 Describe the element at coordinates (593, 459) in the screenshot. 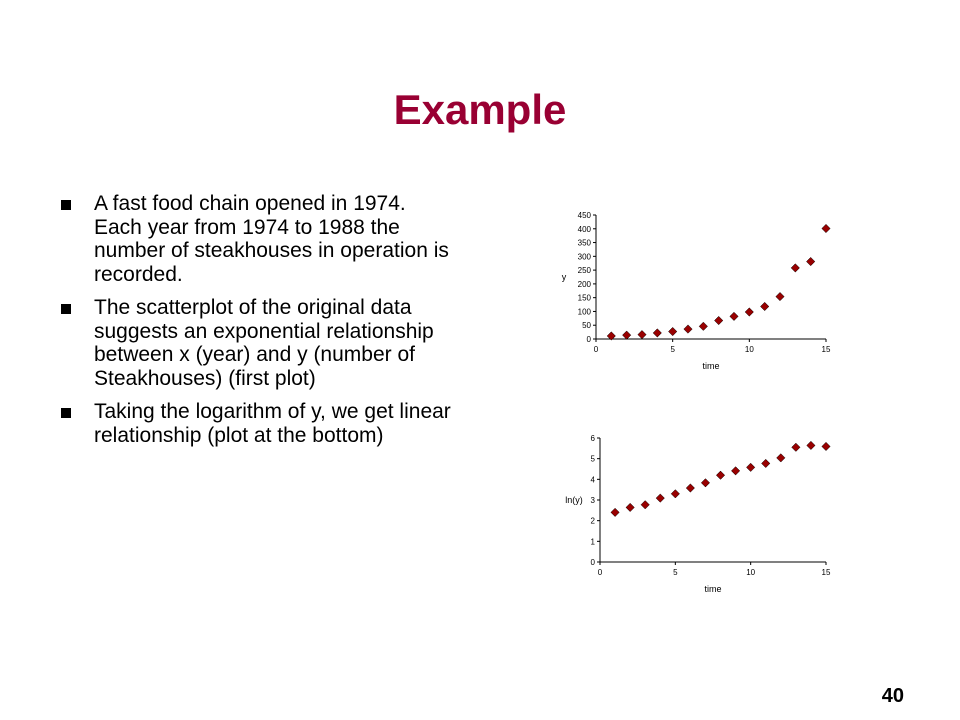

I see `y-tick-label: 5` at that location.